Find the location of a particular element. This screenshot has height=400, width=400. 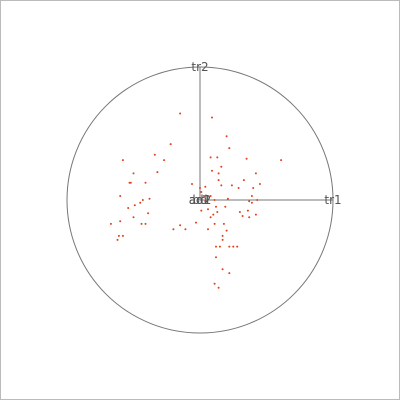

tr1-axis-label: tr1 is located at coordinates (332, 200).